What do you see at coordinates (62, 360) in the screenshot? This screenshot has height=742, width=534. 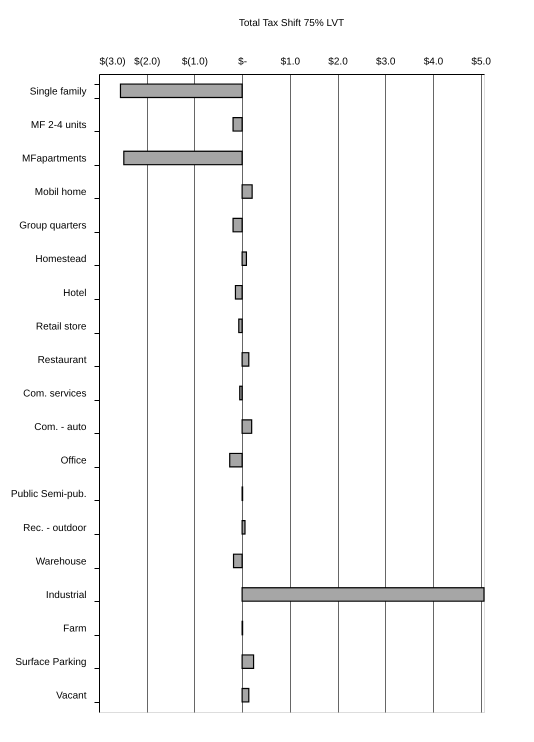 I see `y-tick-label: Restaurant` at bounding box center [62, 360].